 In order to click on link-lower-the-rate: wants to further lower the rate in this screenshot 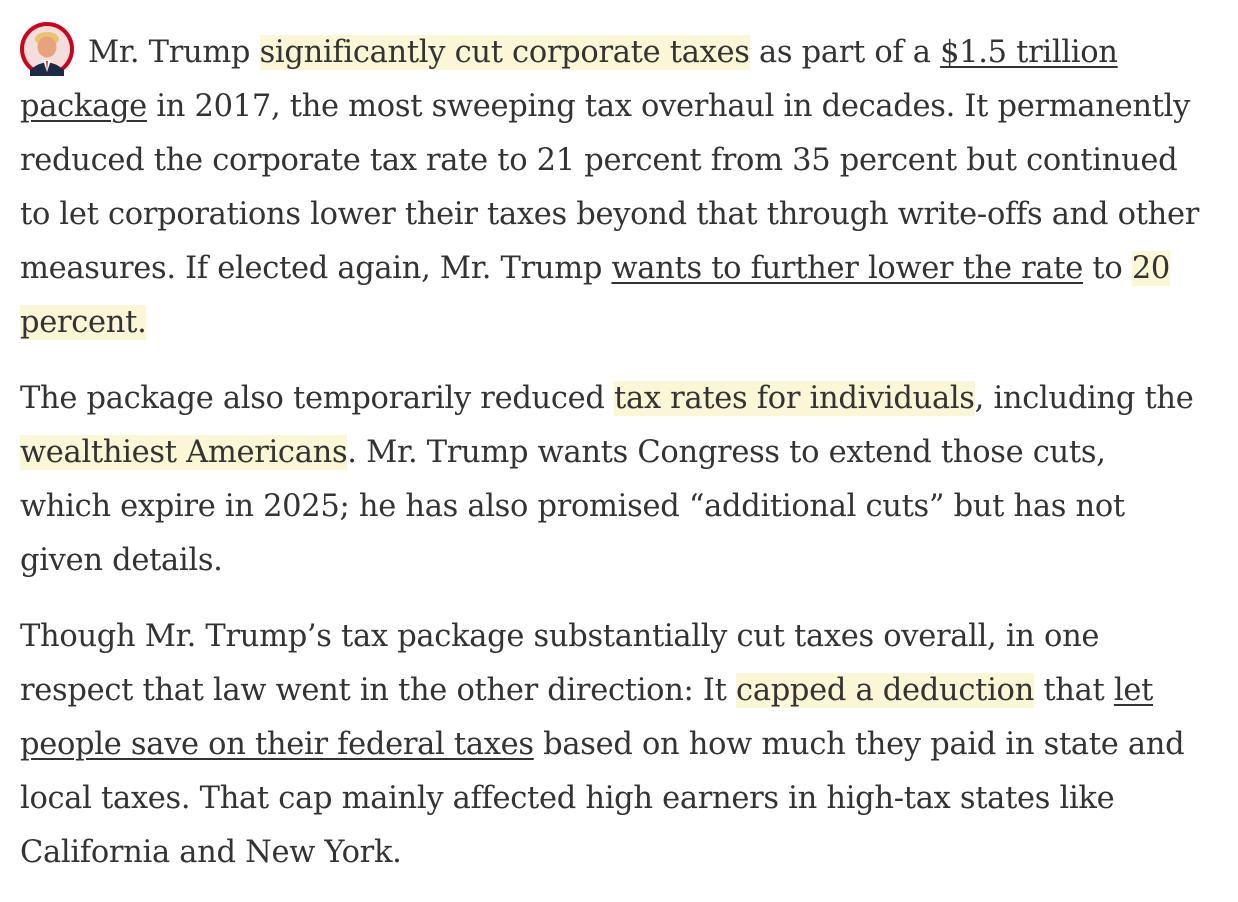, I will do `click(847, 268)`.